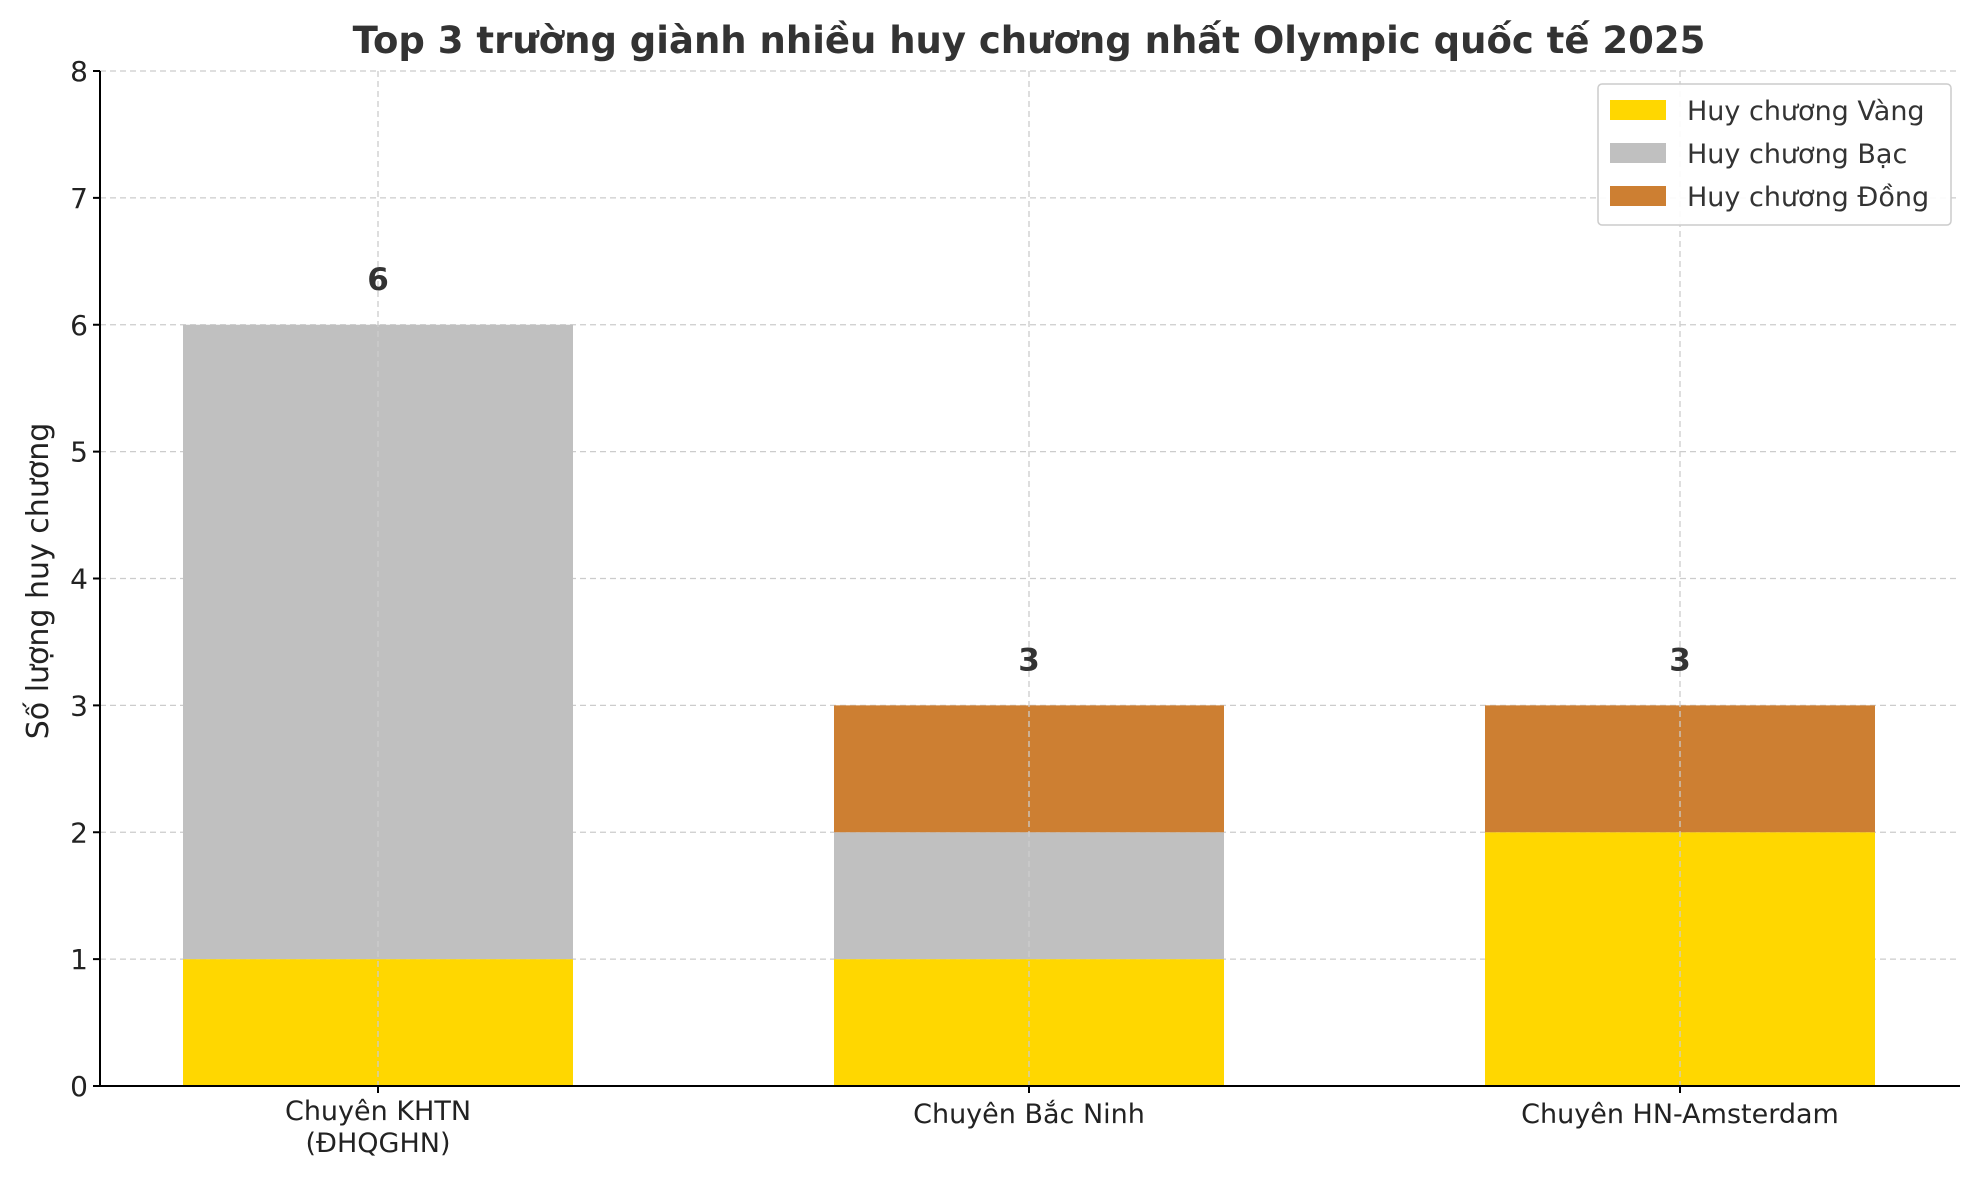 This screenshot has height=1180, width=1979. Describe the element at coordinates (1680, 959) in the screenshot. I see `bar-segment` at that location.